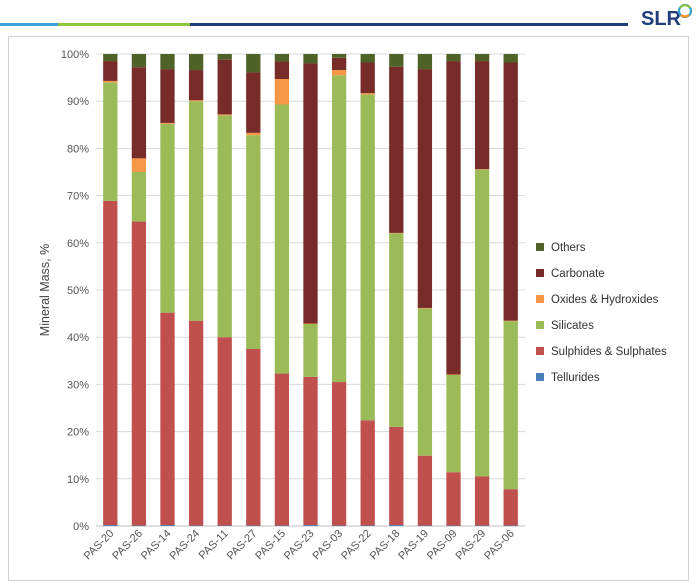  Describe the element at coordinates (81, 527) in the screenshot. I see `y-tick-label: 0%` at that location.